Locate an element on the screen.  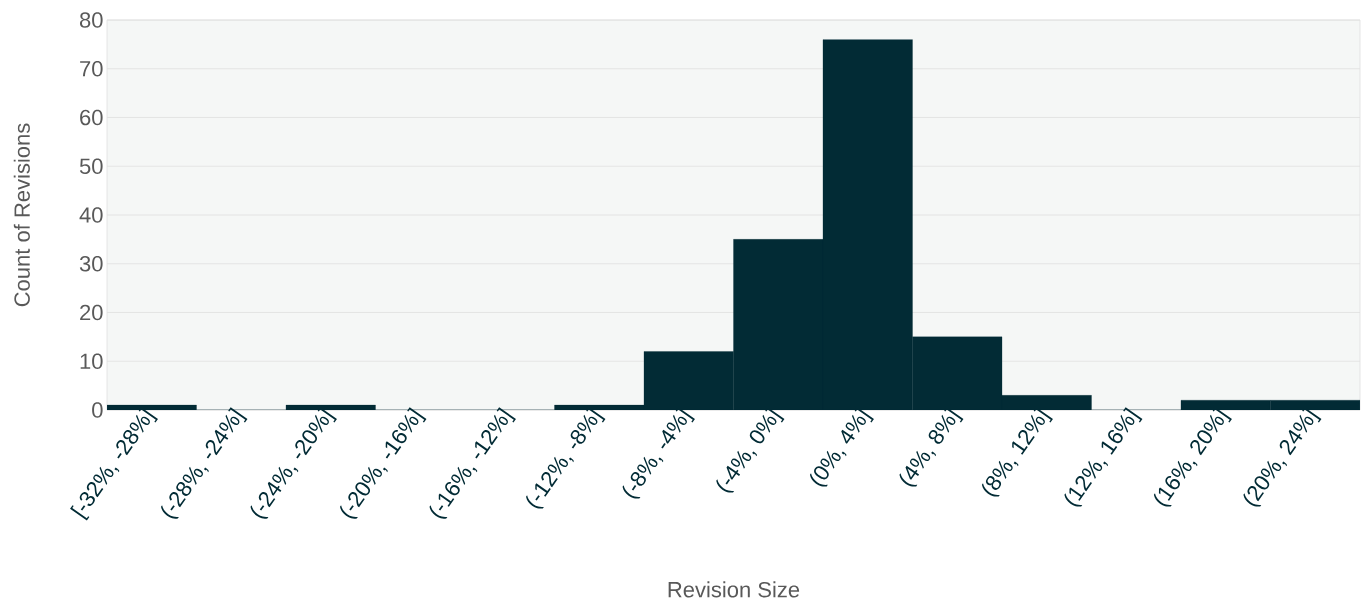
x-tick-label: (0%, 4%] is located at coordinates (841, 447).